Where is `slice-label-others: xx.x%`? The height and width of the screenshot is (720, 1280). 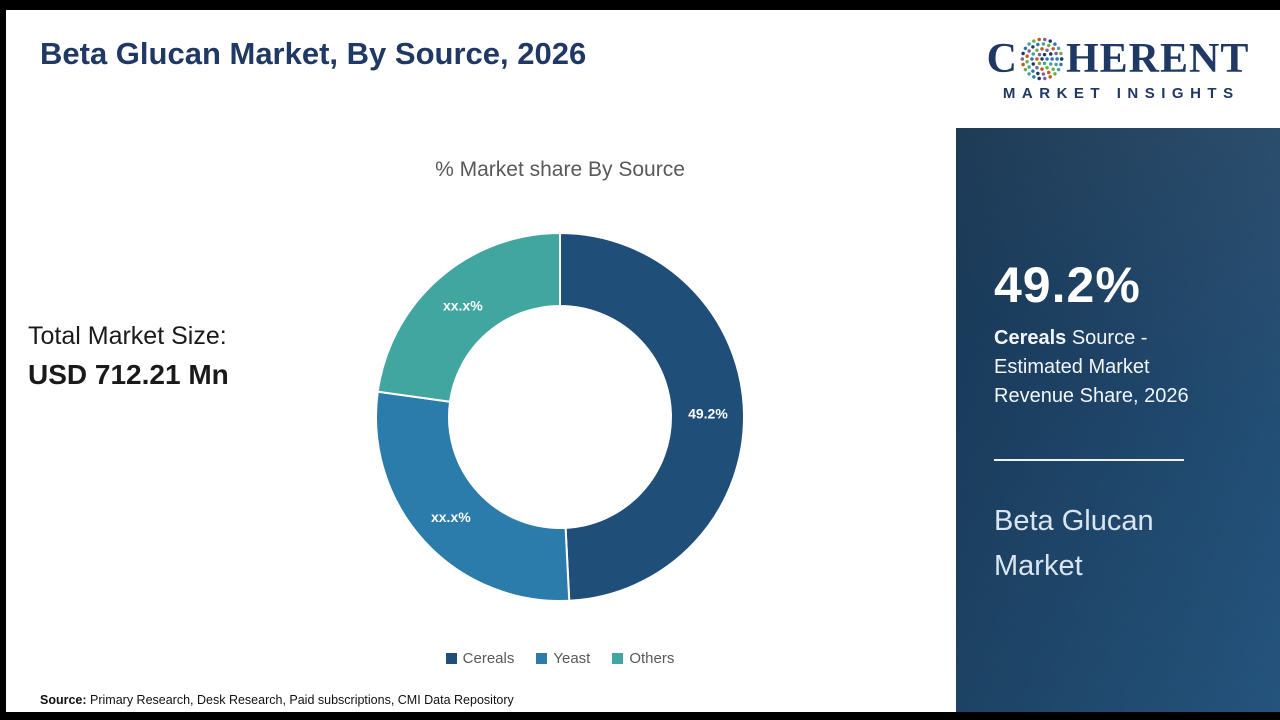 slice-label-others: xx.x% is located at coordinates (463, 305).